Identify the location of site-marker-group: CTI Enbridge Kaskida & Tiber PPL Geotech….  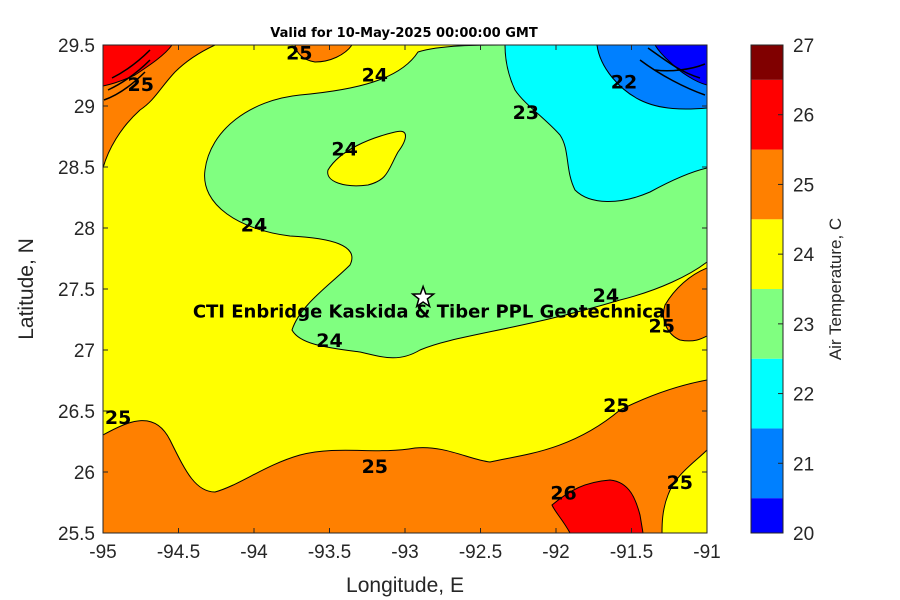
(432, 303).